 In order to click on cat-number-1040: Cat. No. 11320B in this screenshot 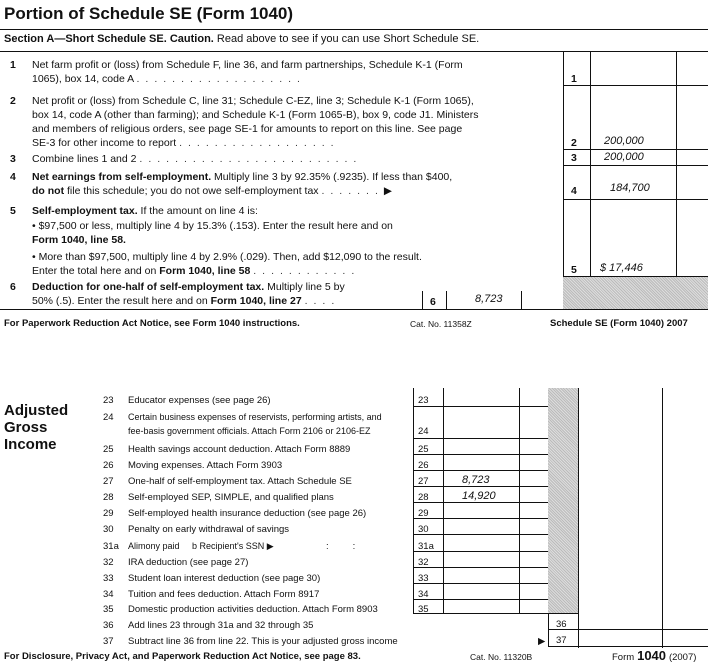, I will do `click(501, 657)`.